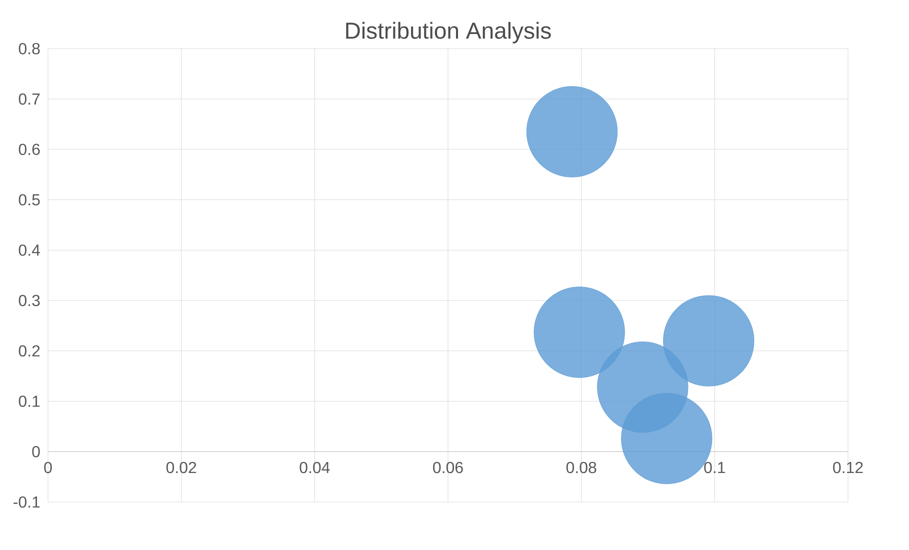 Image resolution: width=909 pixels, height=550 pixels. What do you see at coordinates (29, 250) in the screenshot?
I see `y-tick-label: 0.4` at bounding box center [29, 250].